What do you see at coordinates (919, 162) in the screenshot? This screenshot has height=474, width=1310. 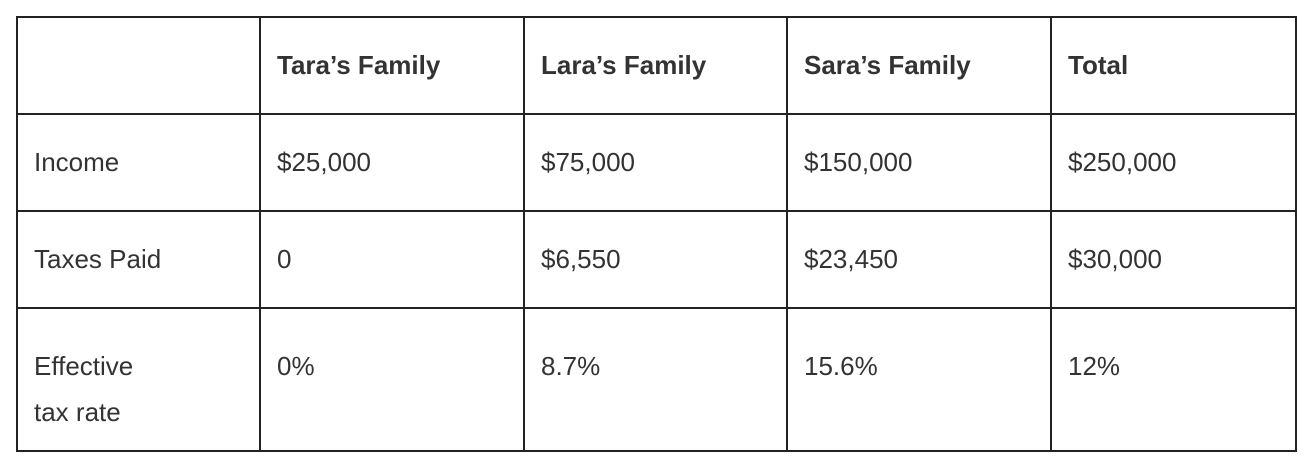 I see `cell-income-sara: $150,000` at bounding box center [919, 162].